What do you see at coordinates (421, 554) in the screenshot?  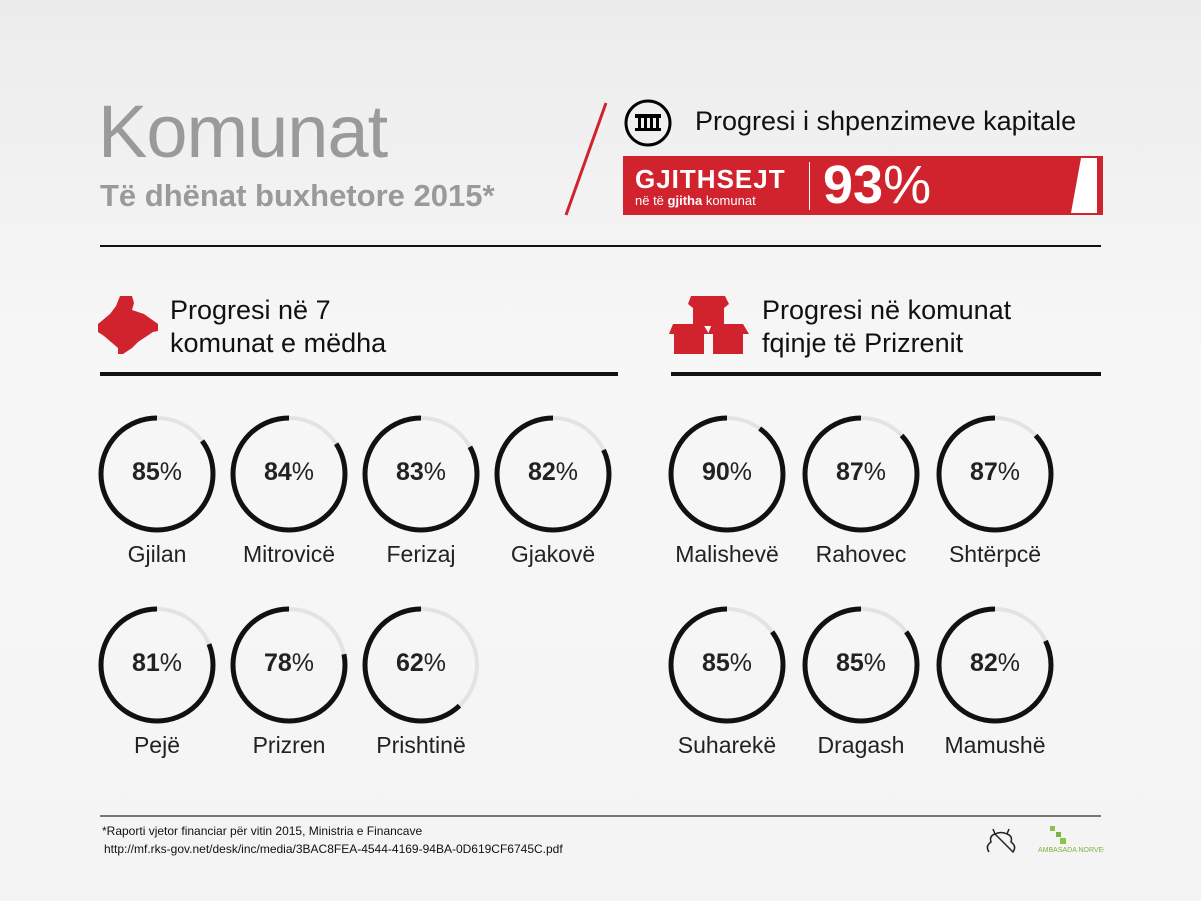 I see `municipality-name: Ferizaj` at bounding box center [421, 554].